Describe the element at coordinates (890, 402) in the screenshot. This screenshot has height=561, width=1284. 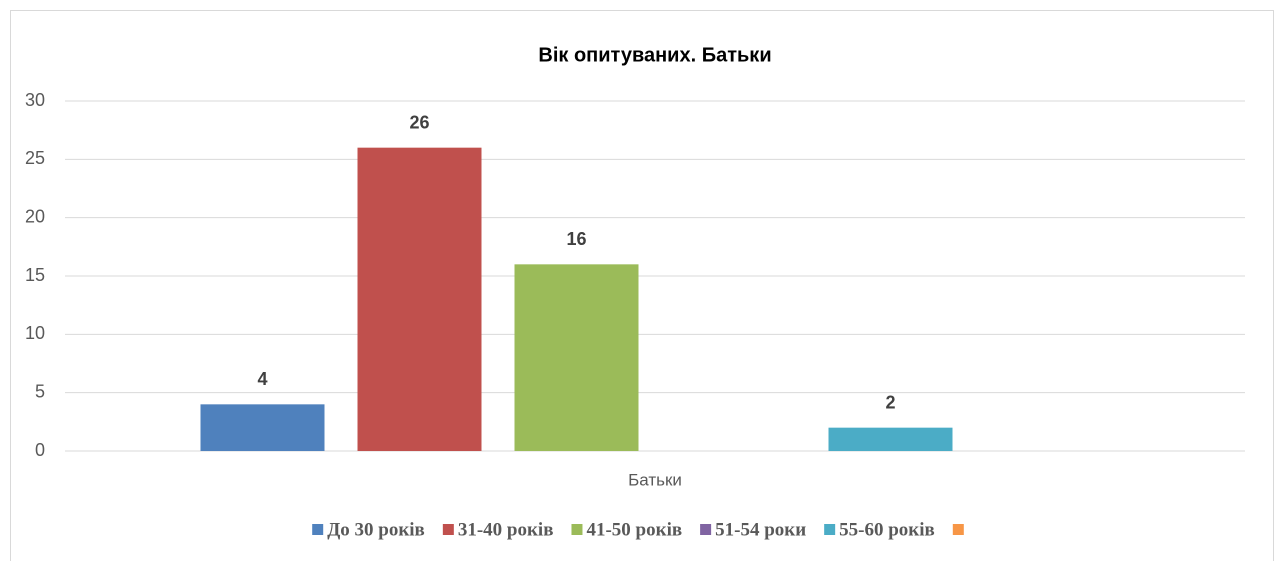
I see `data-label: 2` at that location.